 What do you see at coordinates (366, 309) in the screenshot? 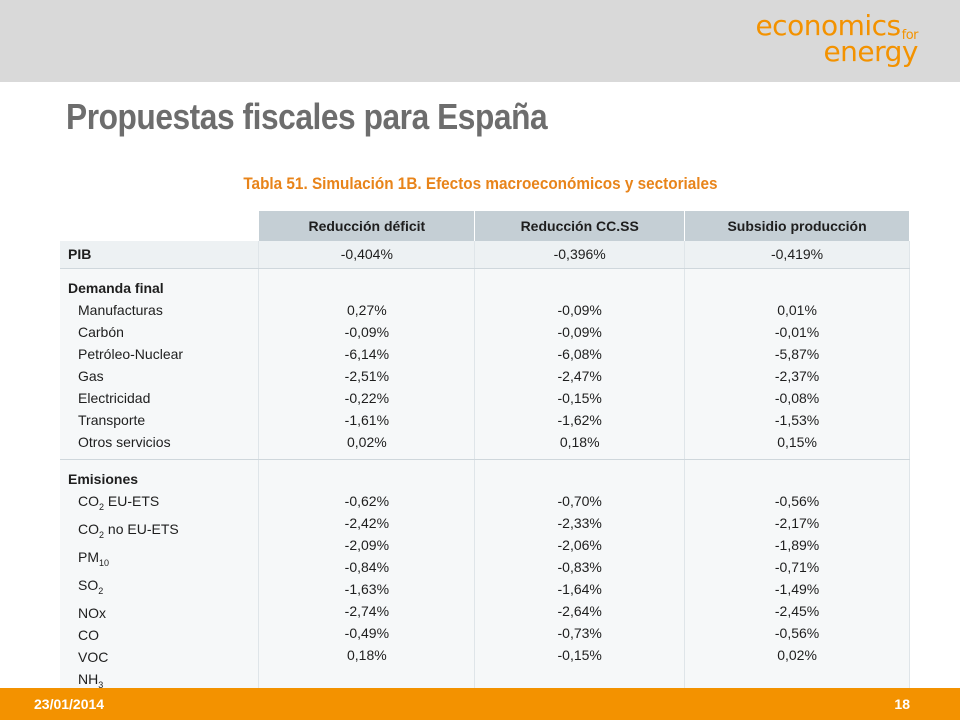
I see `demanda-value: 0,27%` at bounding box center [366, 309].